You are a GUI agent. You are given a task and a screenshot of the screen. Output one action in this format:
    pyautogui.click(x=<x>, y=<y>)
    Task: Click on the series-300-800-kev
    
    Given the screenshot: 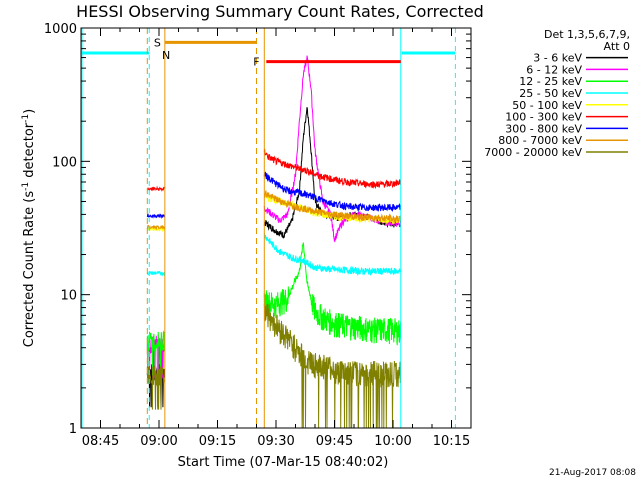 What is the action you would take?
    pyautogui.click(x=274, y=195)
    